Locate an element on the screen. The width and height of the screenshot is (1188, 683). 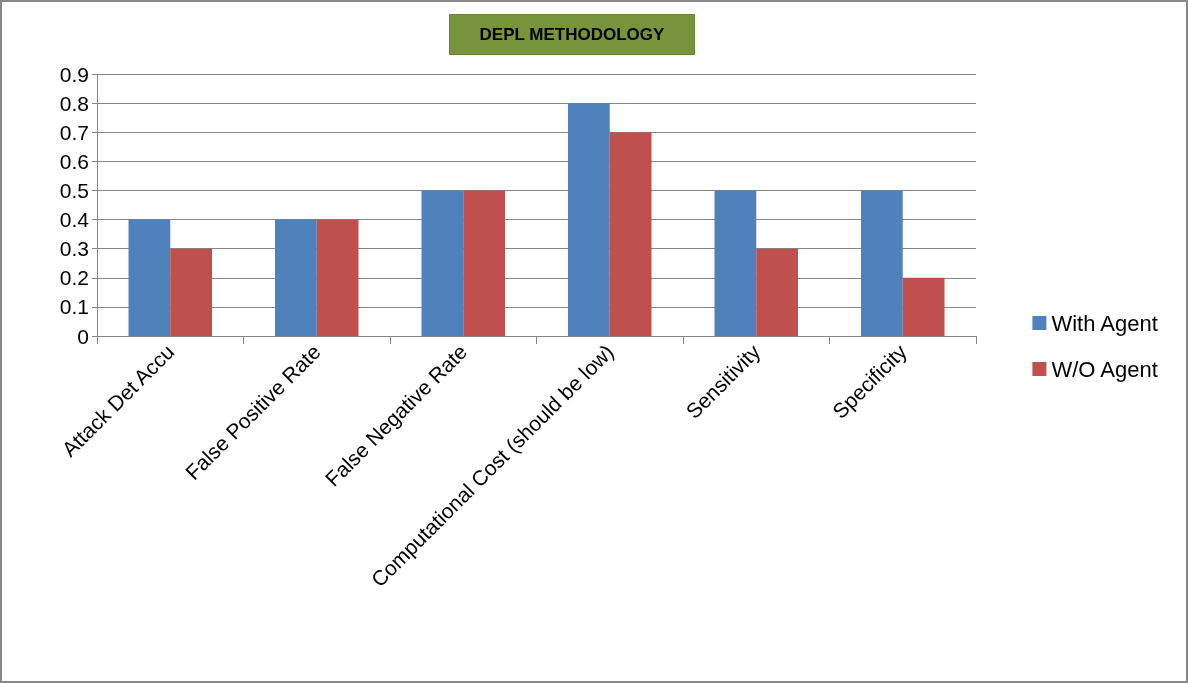
y-tick-label: 0.8 is located at coordinates (74, 103).